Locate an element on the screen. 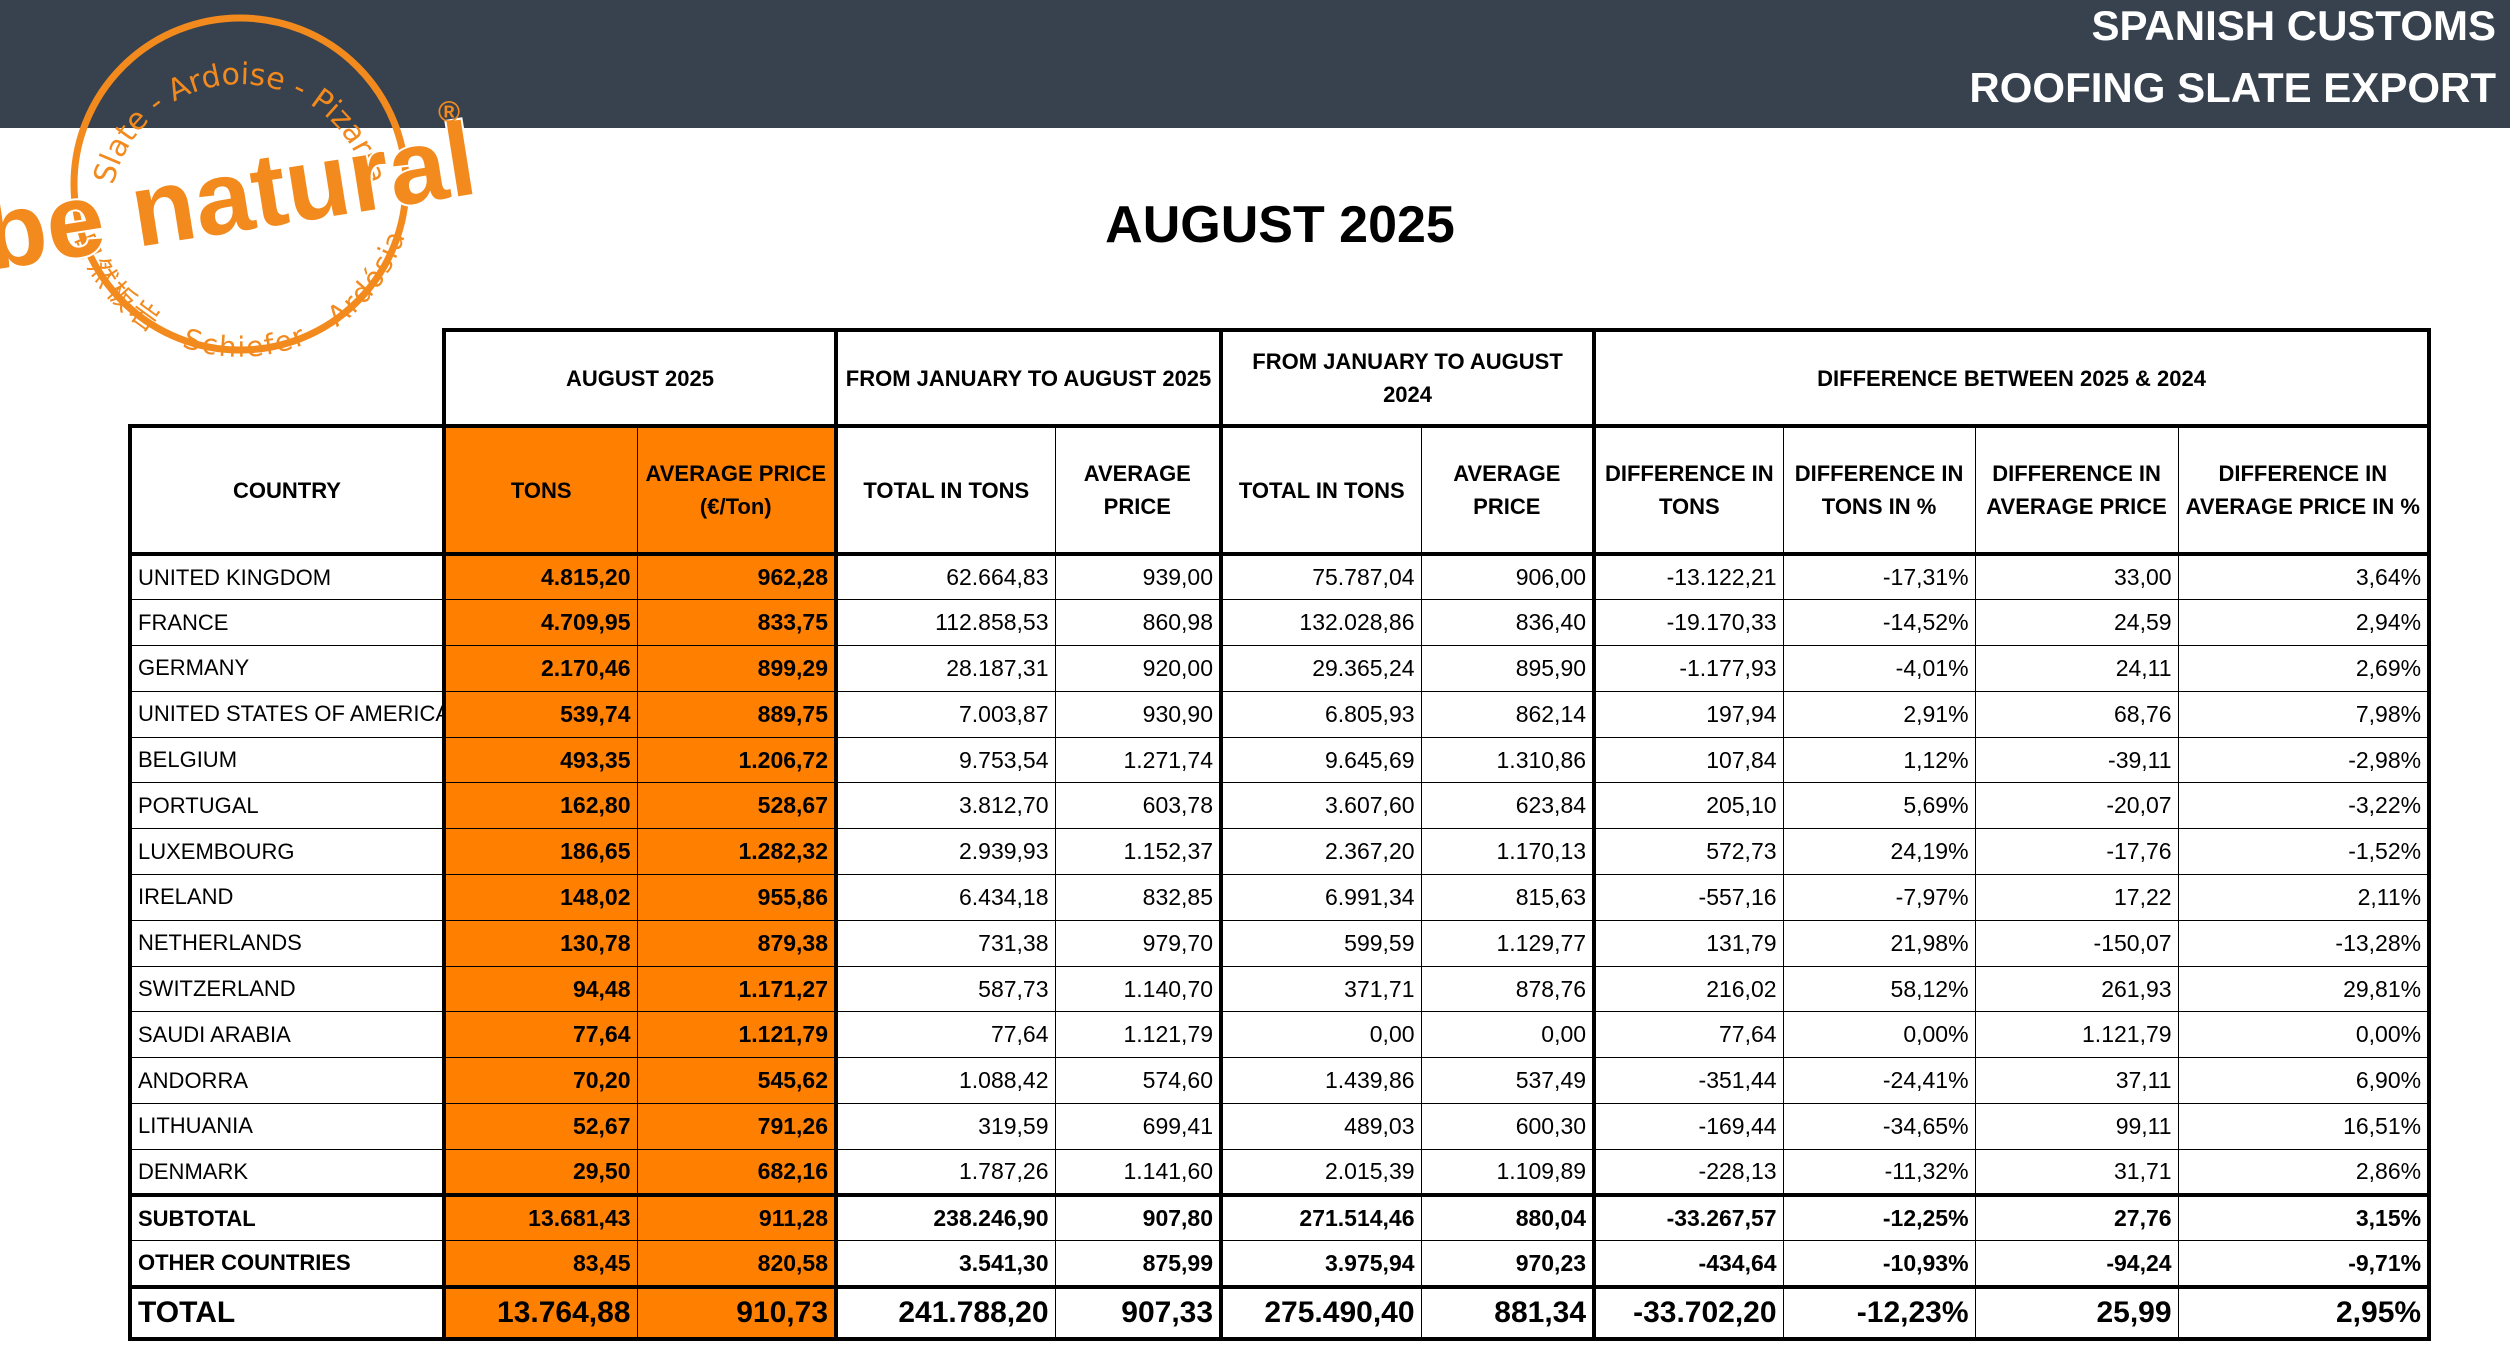 Image resolution: width=2510 pixels, height=1360 pixels. header-bar is located at coordinates (1255, 64).